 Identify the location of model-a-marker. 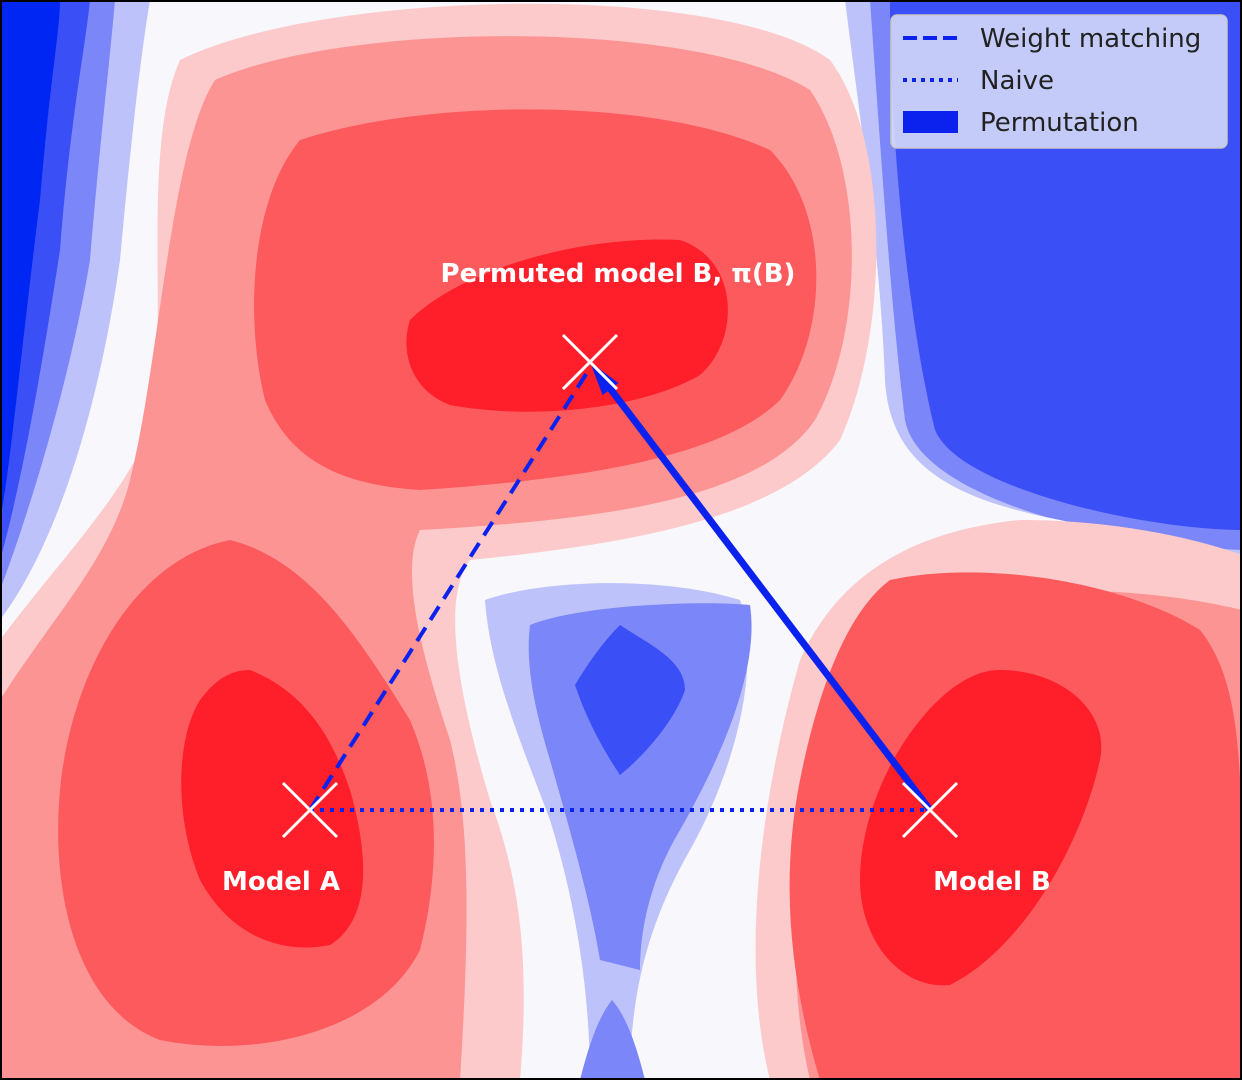
(310, 810).